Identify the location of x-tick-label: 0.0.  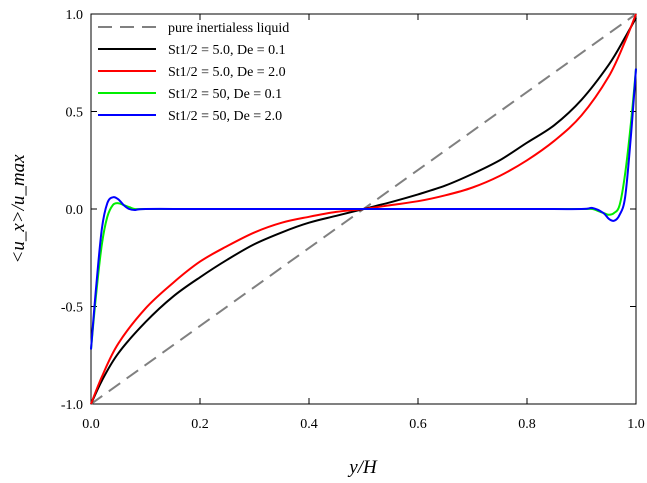
(91, 424).